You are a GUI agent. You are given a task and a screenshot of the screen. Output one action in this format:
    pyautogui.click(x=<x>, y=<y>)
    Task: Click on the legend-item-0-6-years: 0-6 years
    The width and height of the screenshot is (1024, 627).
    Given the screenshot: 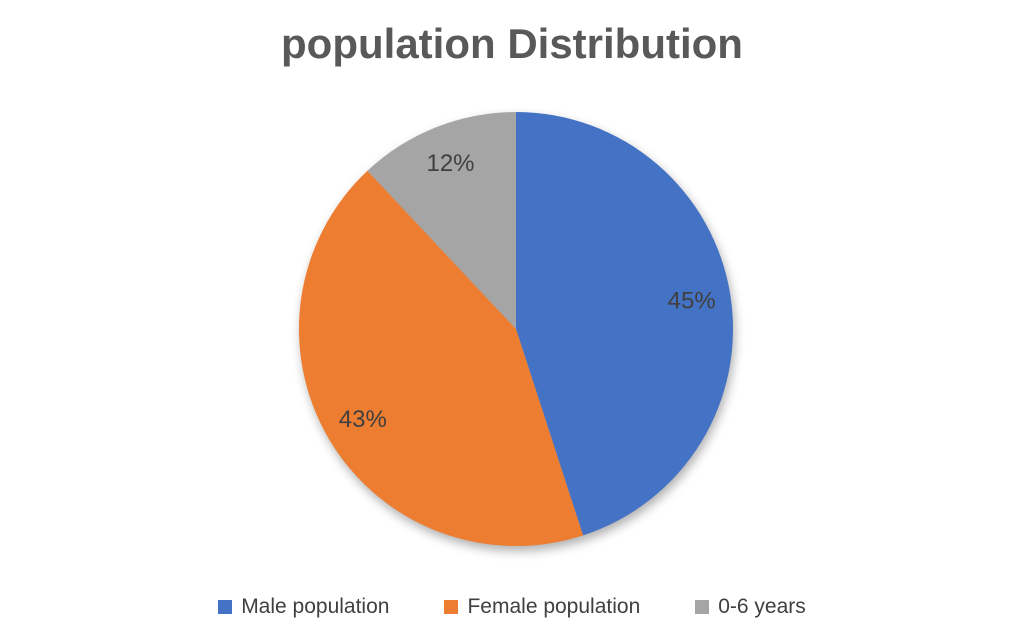 What is the action you would take?
    pyautogui.click(x=750, y=607)
    